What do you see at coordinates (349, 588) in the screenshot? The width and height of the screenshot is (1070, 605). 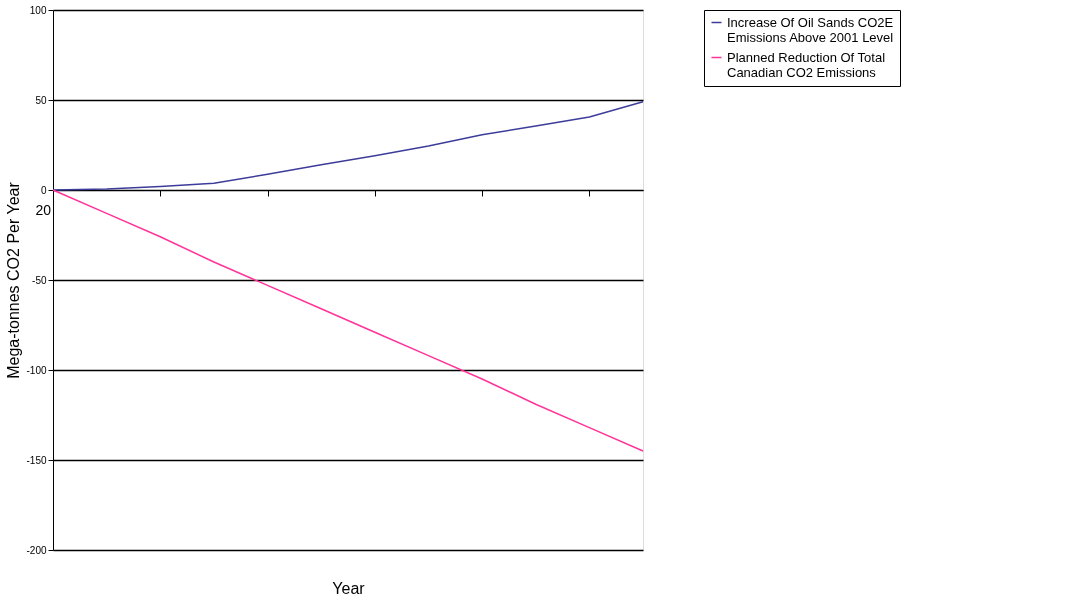 I see `x-axis-title: Year` at bounding box center [349, 588].